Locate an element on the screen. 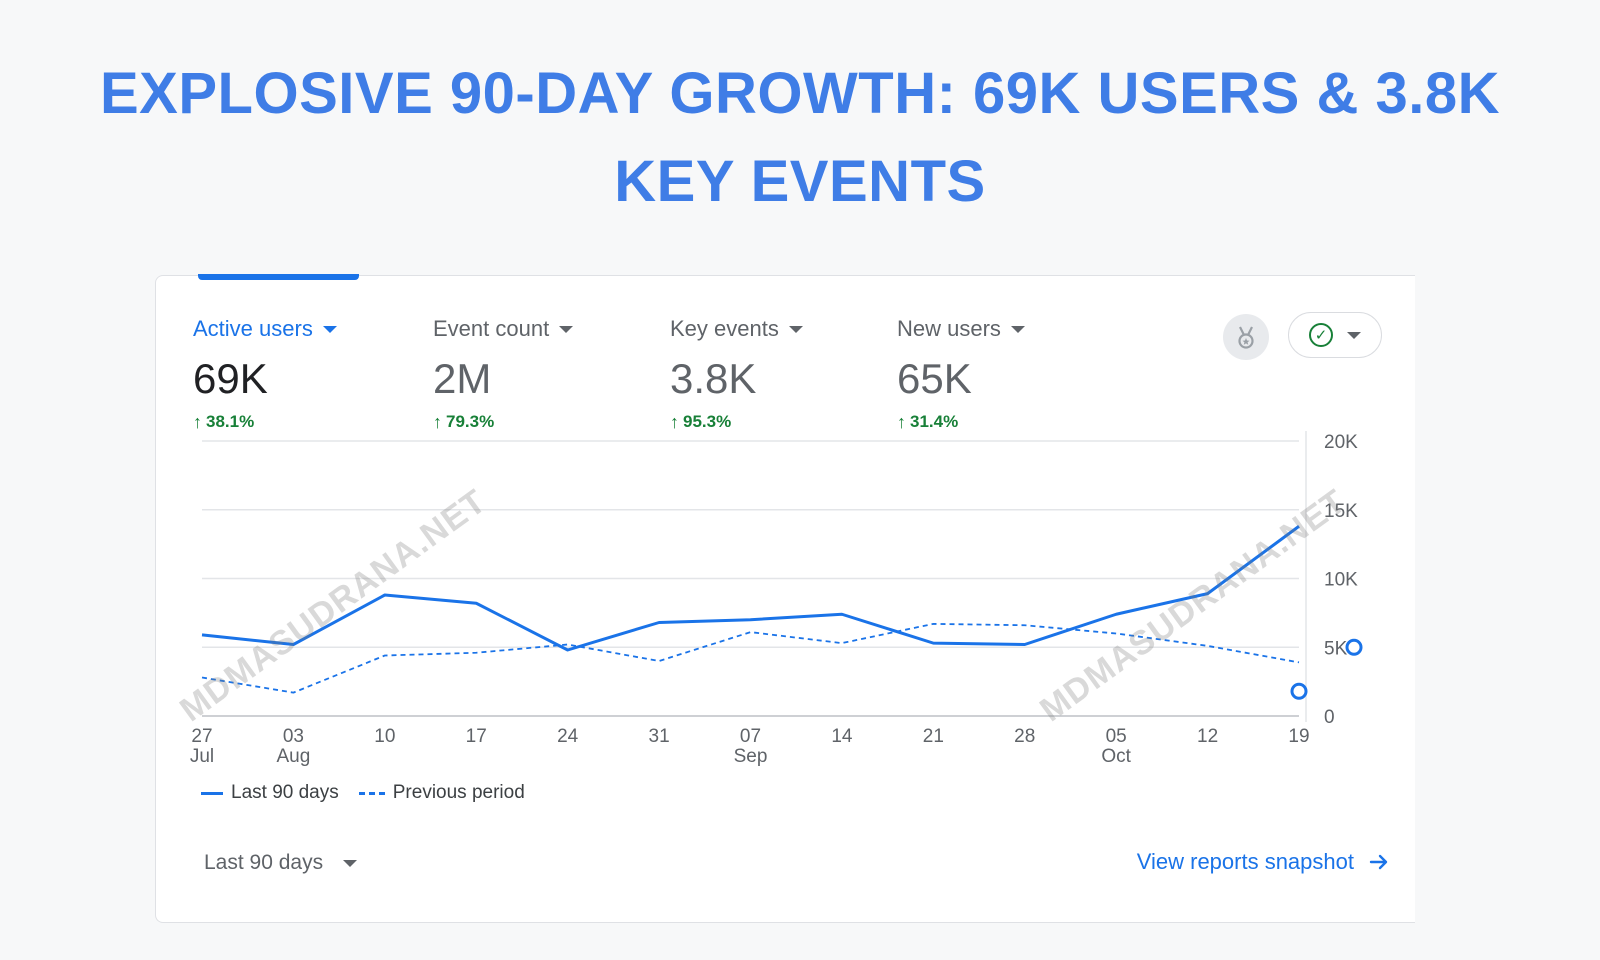 This screenshot has height=960, width=1600. x-tick-label: 28 is located at coordinates (1024, 736).